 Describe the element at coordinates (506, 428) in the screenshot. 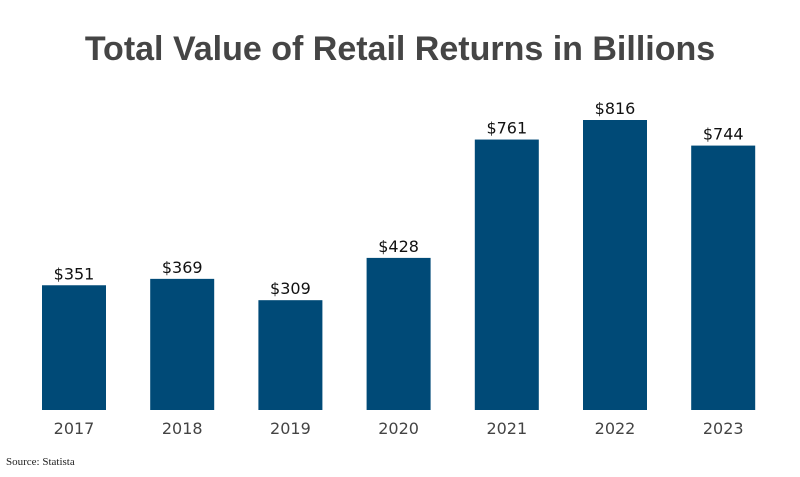

I see `x-tick-2021: 2021` at that location.